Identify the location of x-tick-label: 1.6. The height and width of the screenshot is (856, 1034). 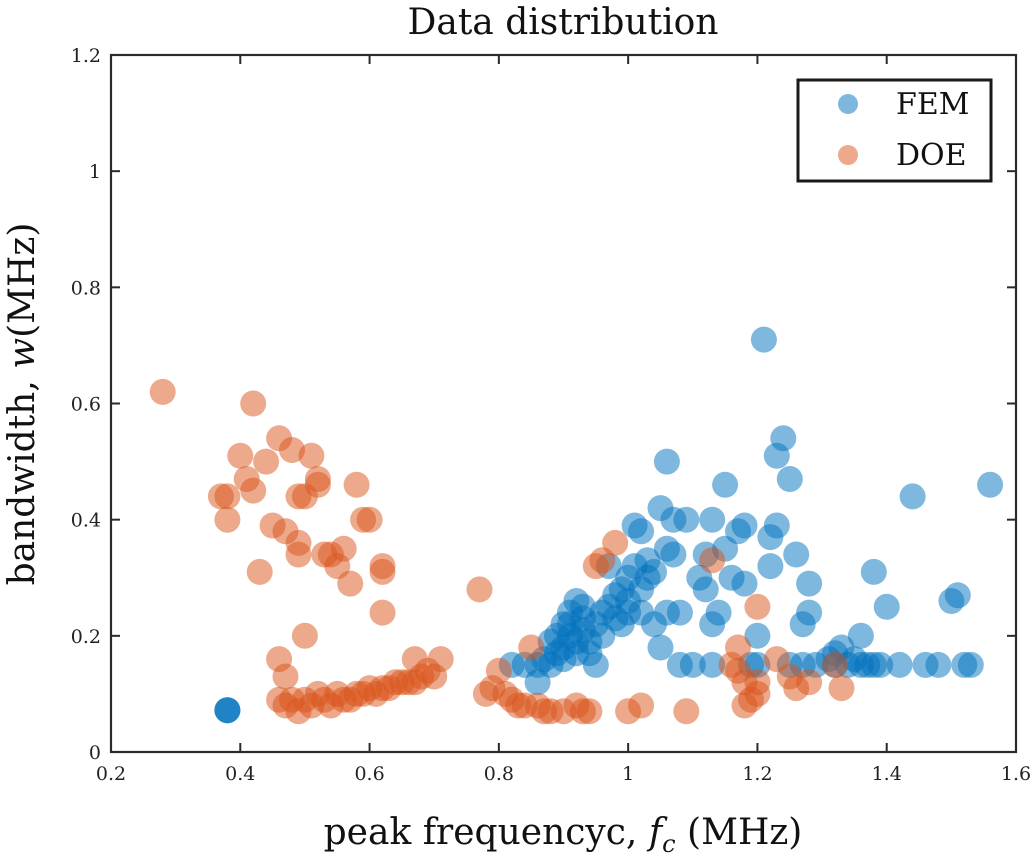
(1016, 774).